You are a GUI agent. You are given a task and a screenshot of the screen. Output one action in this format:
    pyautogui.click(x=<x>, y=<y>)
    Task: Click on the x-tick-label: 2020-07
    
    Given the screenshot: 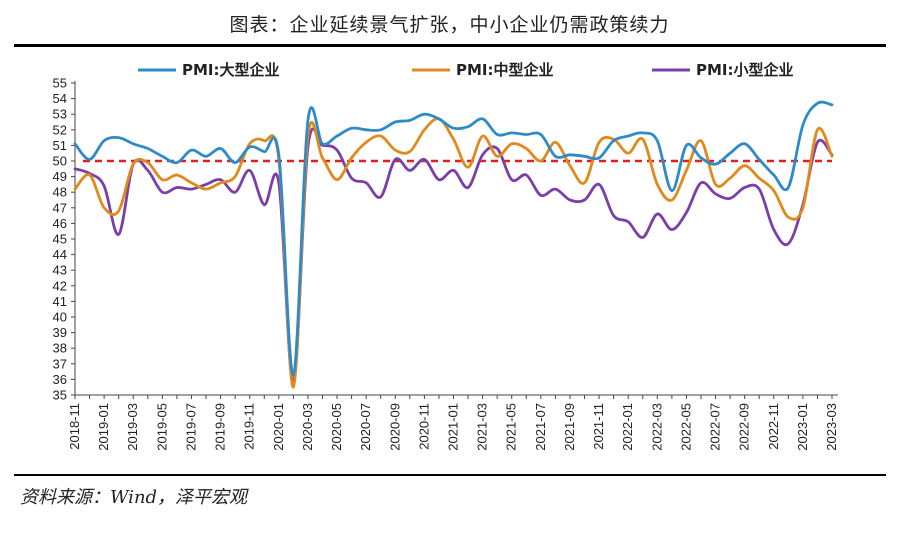 What is the action you would take?
    pyautogui.click(x=365, y=427)
    